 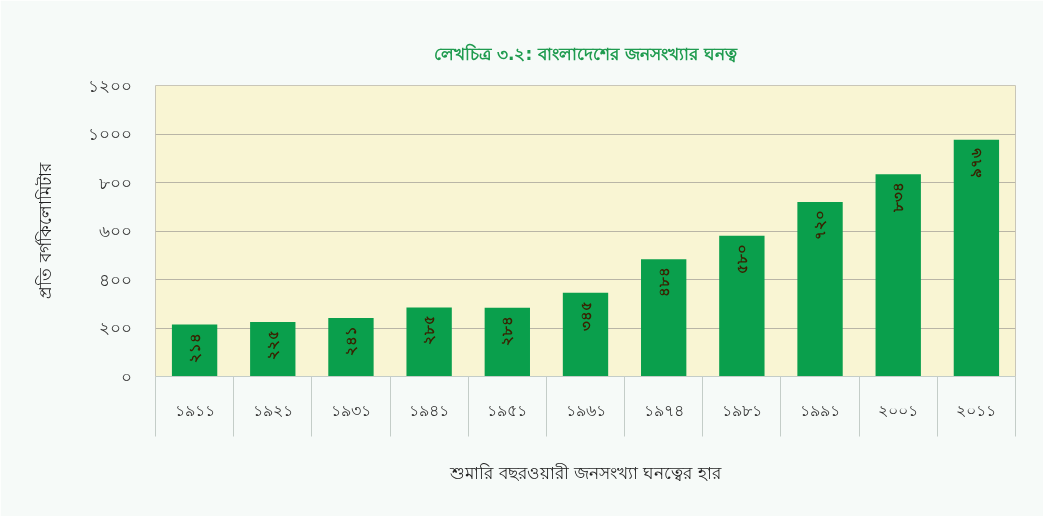 I want to click on y-axis-title: প্রতি বর্গকিলোমিটার, so click(x=44, y=230).